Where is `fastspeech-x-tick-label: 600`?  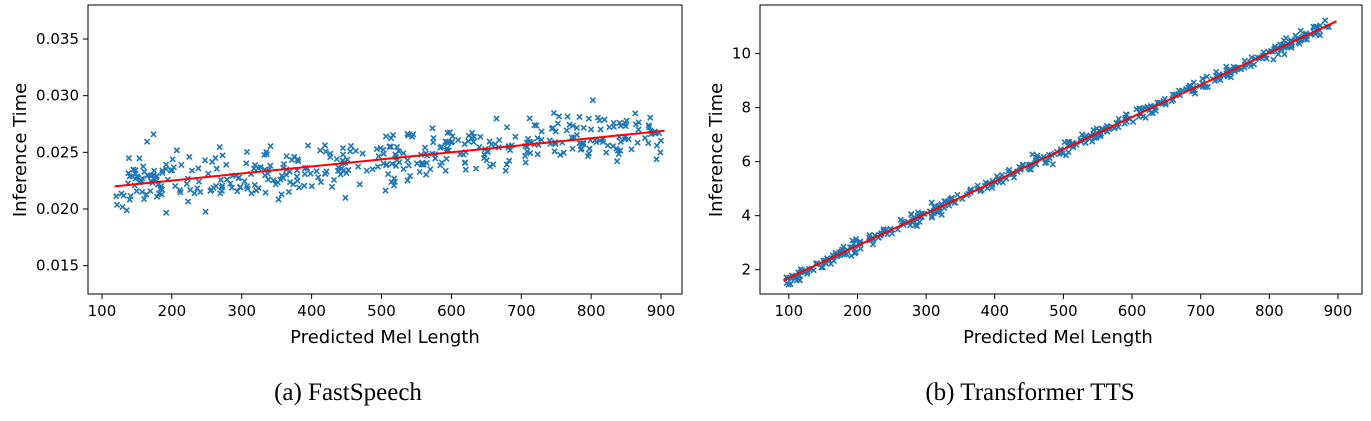
fastspeech-x-tick-label: 600 is located at coordinates (451, 311).